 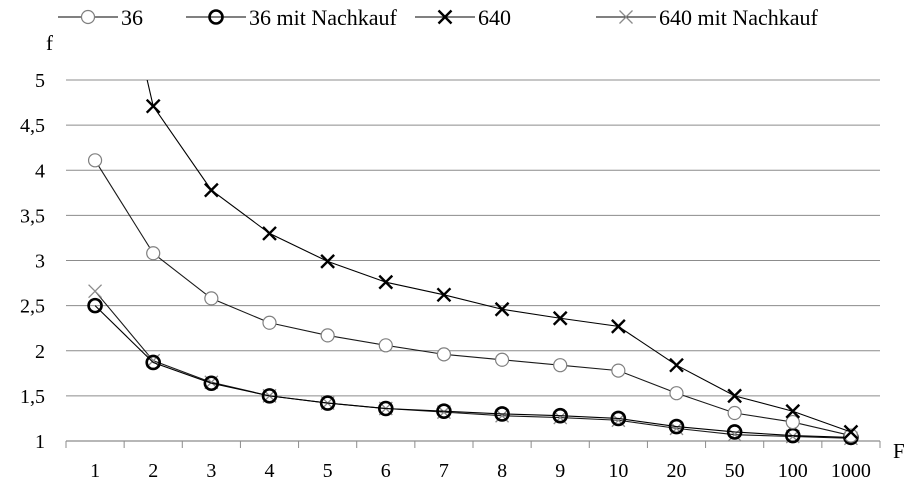 I want to click on x-tick-label: 4, so click(x=270, y=471).